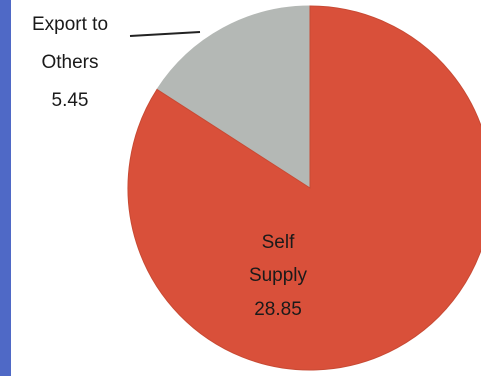 Image resolution: width=481 pixels, height=376 pixels. Describe the element at coordinates (5, 188) in the screenshot. I see `left-edge-band` at that location.